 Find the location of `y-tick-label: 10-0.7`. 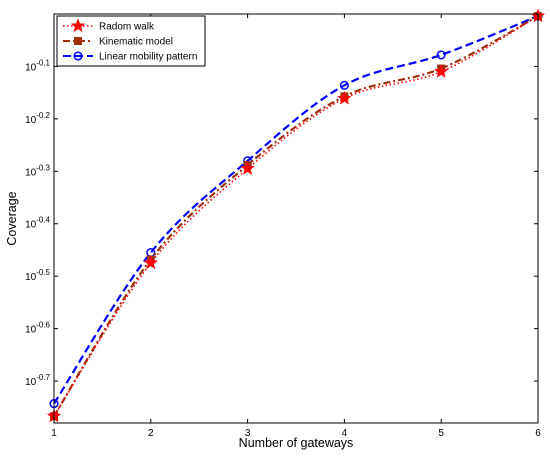

y-tick-label: 10-0.7 is located at coordinates (37, 380).